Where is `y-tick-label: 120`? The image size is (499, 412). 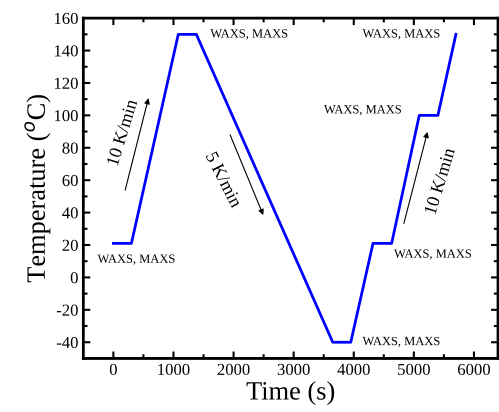 y-tick-label: 120 is located at coordinates (66, 83).